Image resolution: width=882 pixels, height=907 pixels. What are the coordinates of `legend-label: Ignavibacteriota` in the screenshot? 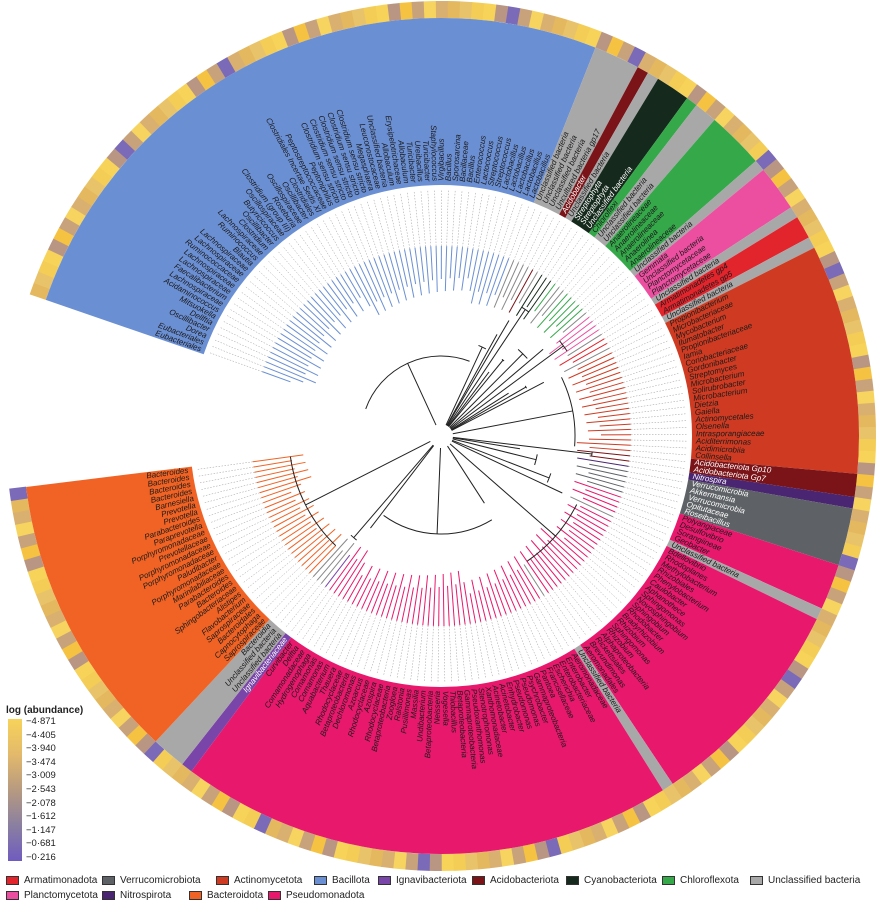 It's located at (431, 880).